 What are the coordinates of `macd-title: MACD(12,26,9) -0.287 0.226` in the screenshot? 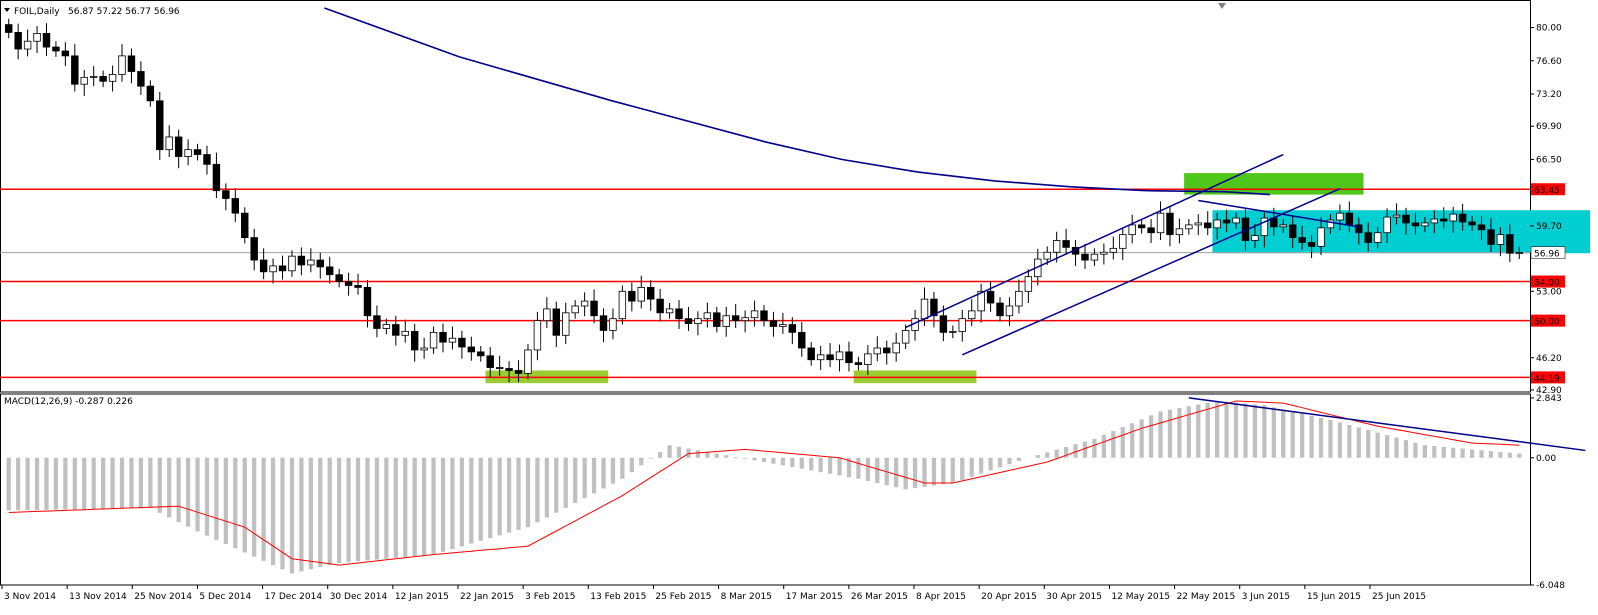 It's located at (68, 402).